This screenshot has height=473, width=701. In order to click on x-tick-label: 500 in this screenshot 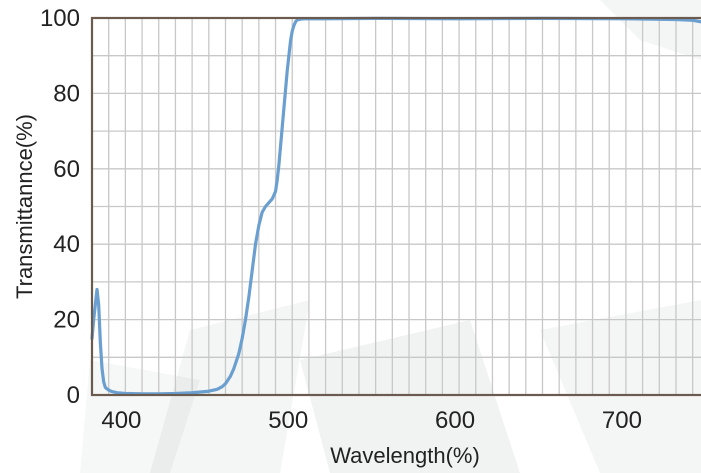, I will do `click(288, 420)`.